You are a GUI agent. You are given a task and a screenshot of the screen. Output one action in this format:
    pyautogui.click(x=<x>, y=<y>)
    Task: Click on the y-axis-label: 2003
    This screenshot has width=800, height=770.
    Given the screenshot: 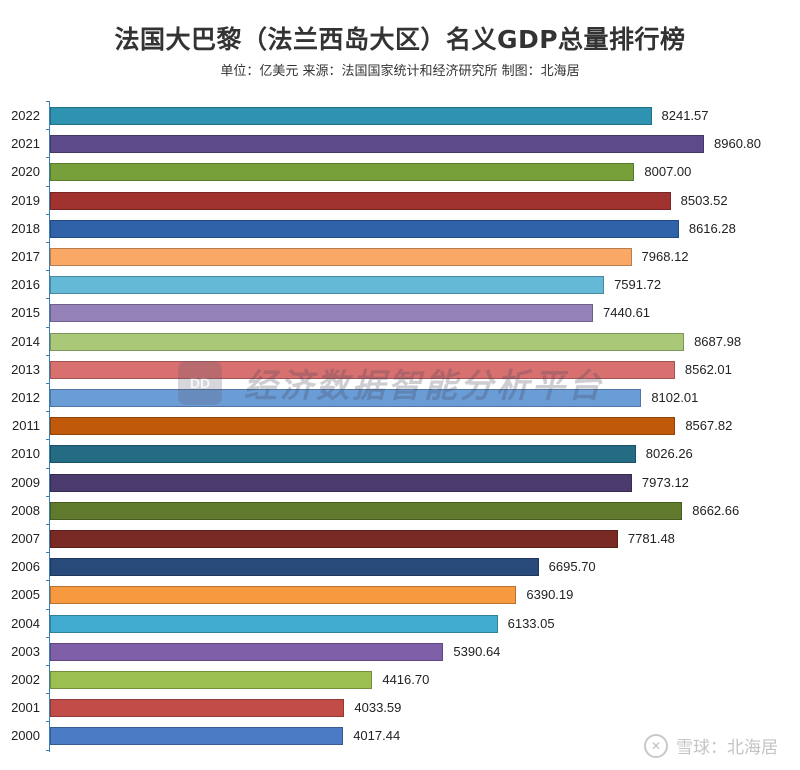 What is the action you would take?
    pyautogui.click(x=25, y=651)
    